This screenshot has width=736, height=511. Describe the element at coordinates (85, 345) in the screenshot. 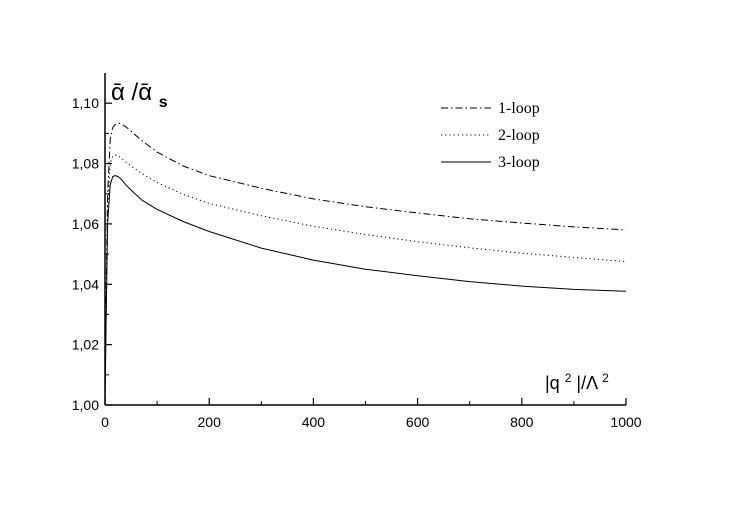

I see `y-tick-label: 1,02` at that location.